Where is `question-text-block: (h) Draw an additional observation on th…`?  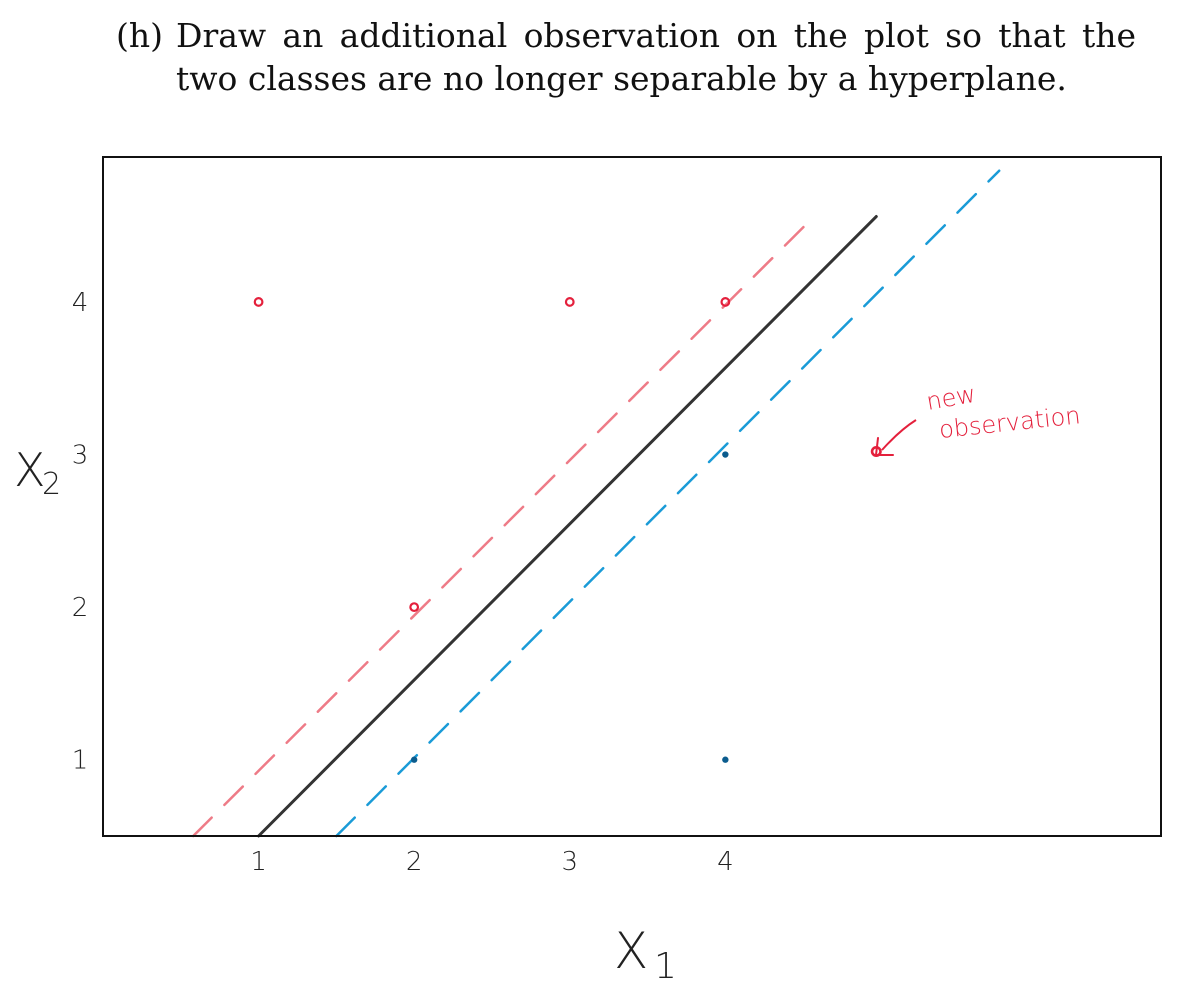
question-text-block: (h) Draw an additional observation on th… is located at coordinates (626, 57).